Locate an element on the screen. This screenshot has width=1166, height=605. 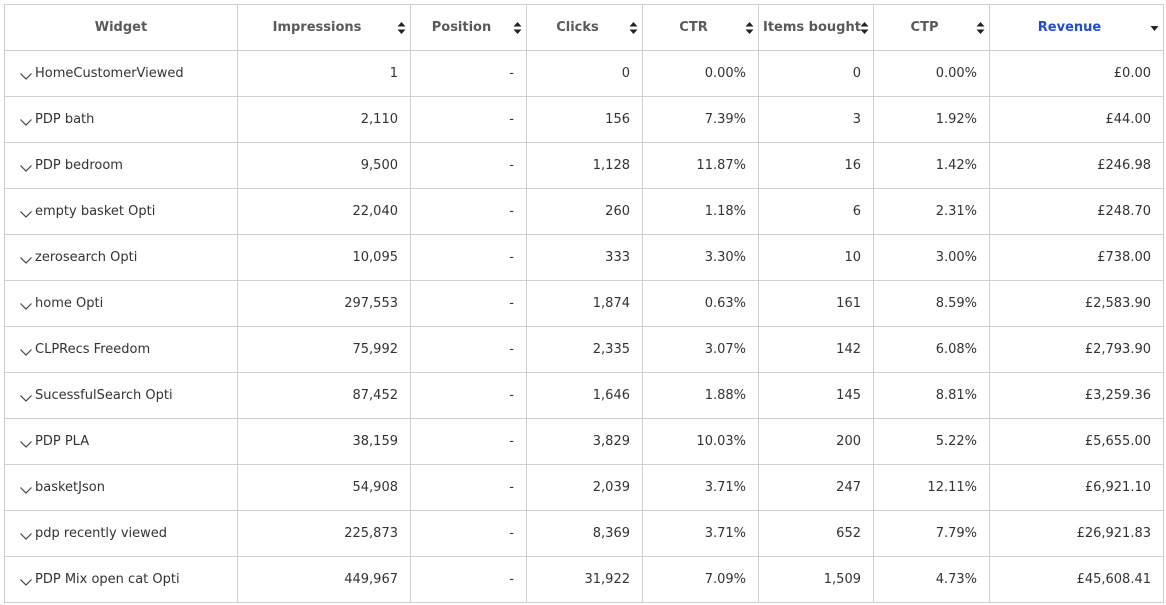
cell-text: 4.73% is located at coordinates (956, 579).